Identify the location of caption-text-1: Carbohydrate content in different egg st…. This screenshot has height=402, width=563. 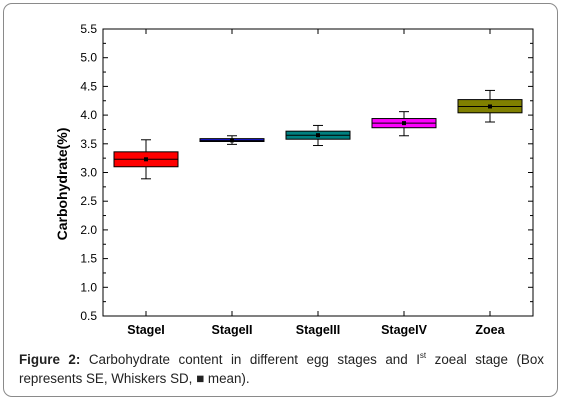
(250, 359).